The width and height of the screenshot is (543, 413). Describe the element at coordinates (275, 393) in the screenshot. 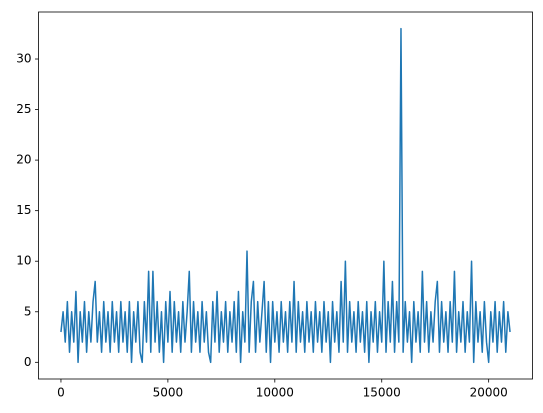

I see `x-tick-label: 10000` at that location.